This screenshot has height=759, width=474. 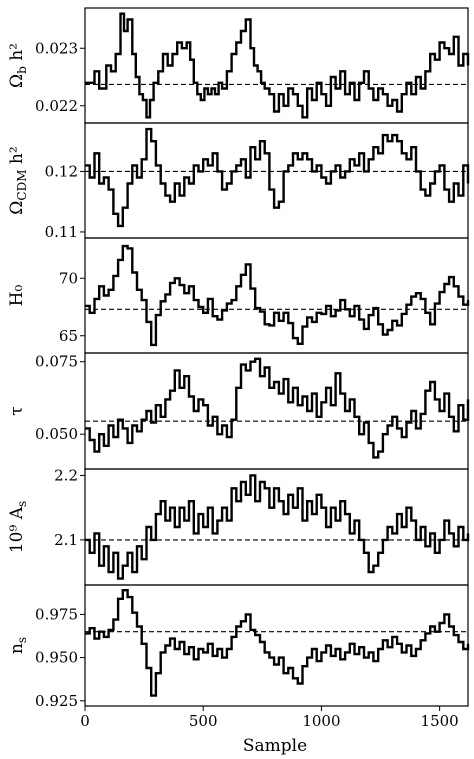 What do you see at coordinates (68, 278) in the screenshot?
I see `y-tick-label: 70` at bounding box center [68, 278].